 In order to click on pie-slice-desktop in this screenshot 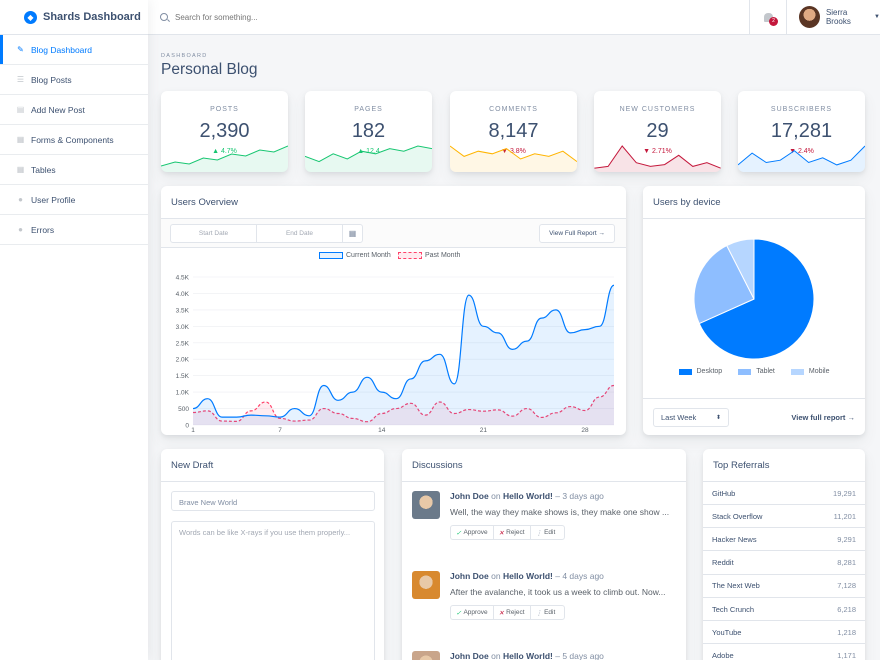, I will do `click(756, 299)`.